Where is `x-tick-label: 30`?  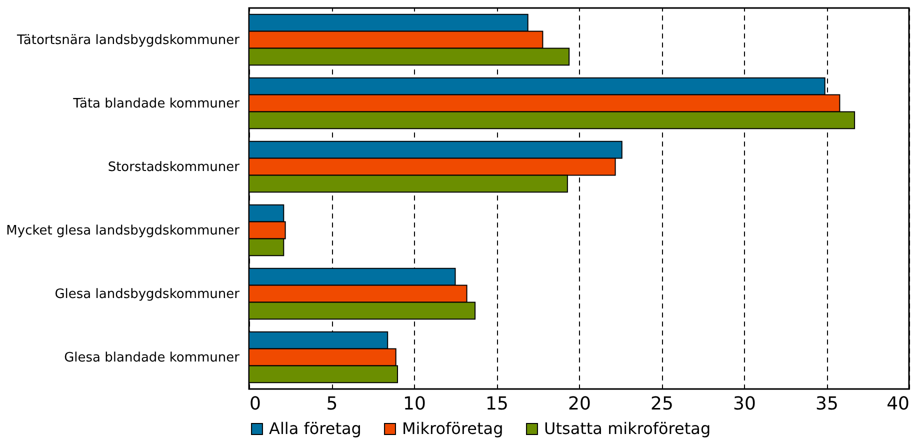
x-tick-label: 30 is located at coordinates (744, 404).